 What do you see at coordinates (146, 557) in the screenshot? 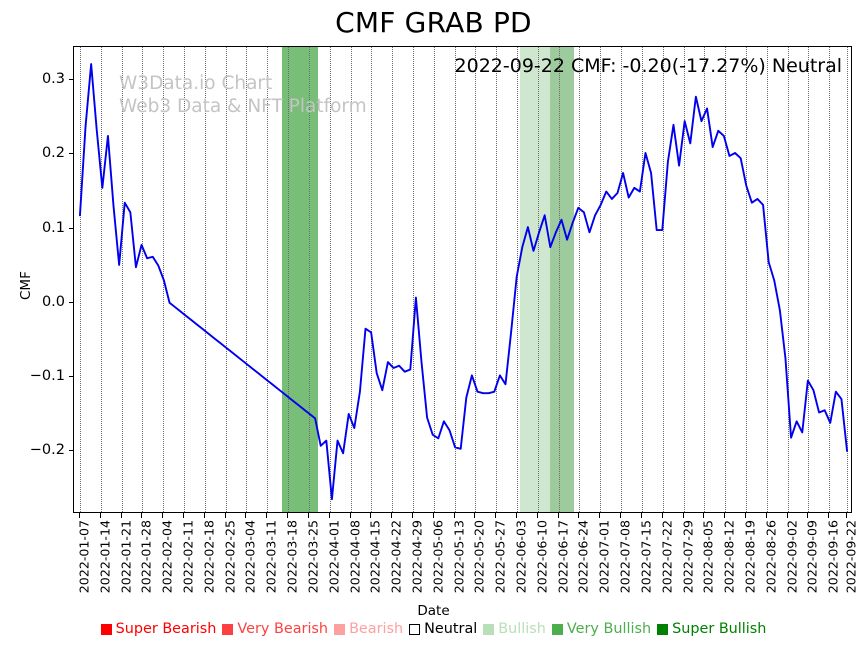
I see `x-tick-label: 2022-01-28` at bounding box center [146, 557].